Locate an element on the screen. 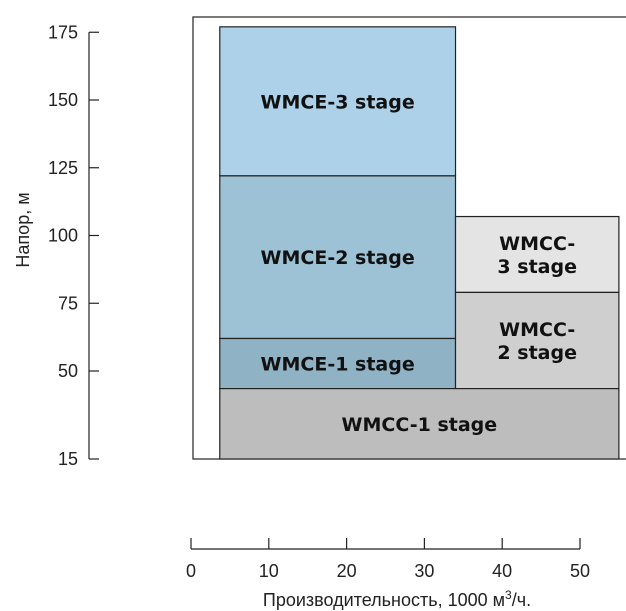  x-axis-title-unit: /ч. is located at coordinates (521, 600).